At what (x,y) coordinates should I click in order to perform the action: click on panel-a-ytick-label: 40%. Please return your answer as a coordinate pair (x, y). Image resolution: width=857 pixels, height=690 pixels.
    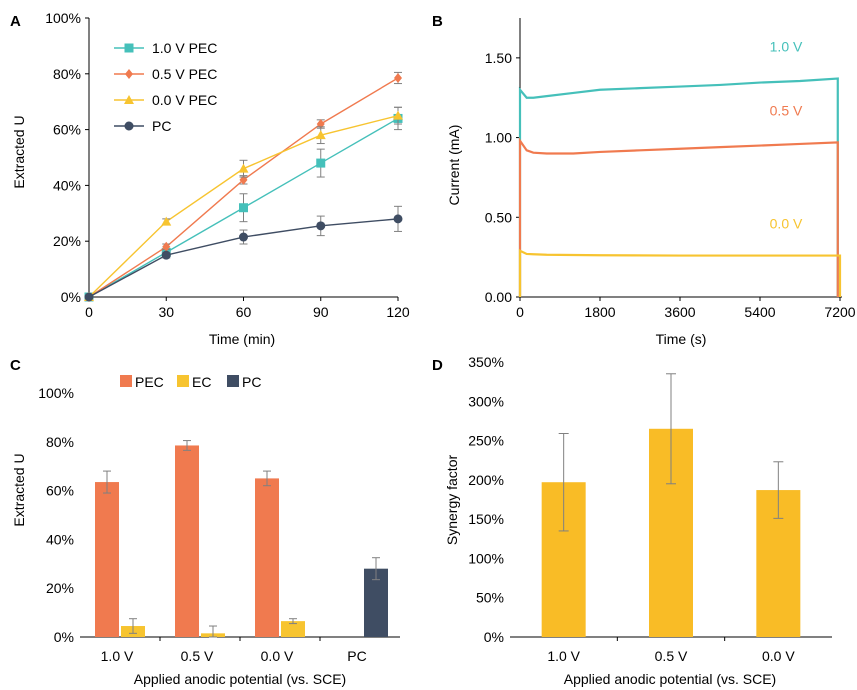
    Looking at the image, I should click on (67, 185).